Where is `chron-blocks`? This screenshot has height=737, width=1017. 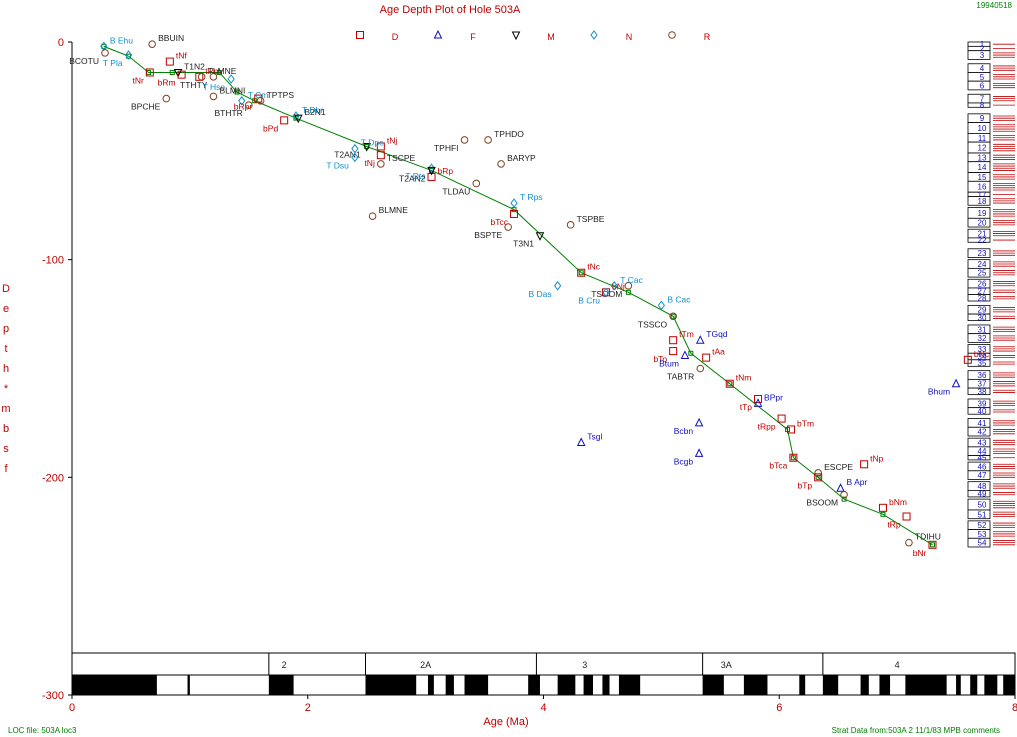
chron-blocks is located at coordinates (543, 685).